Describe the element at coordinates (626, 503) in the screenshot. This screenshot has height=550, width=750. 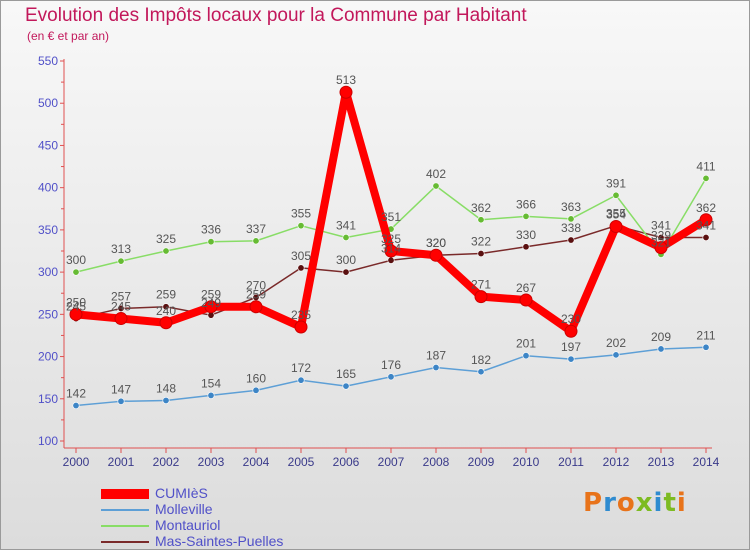
I see `logo-letter: o` at that location.